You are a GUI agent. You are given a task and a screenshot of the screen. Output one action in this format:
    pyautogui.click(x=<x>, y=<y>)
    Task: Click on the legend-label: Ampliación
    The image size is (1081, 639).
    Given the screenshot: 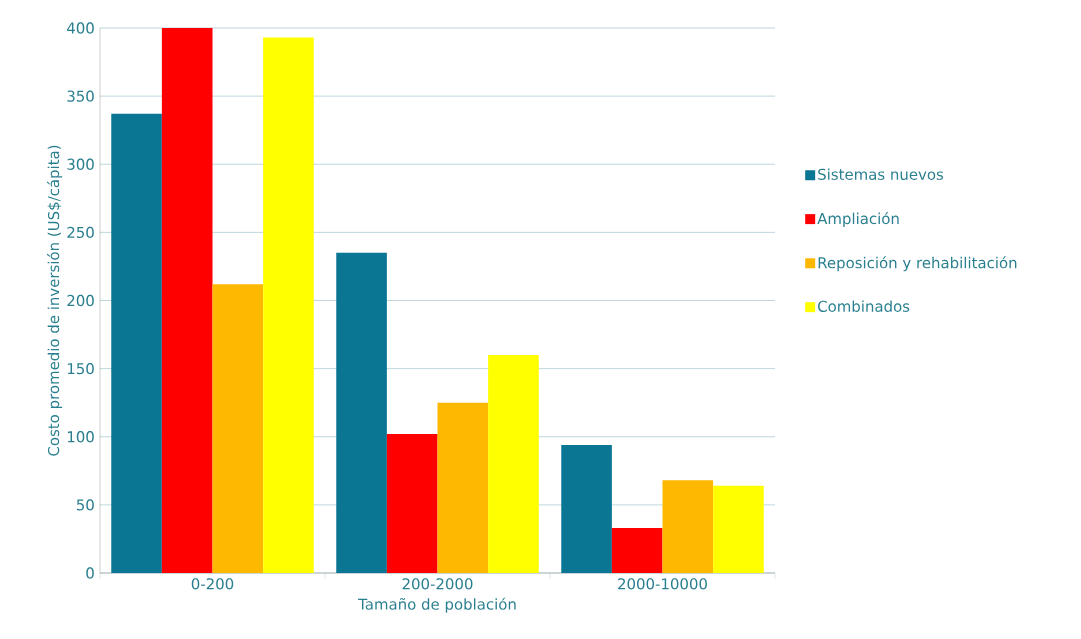 What is the action you would take?
    pyautogui.click(x=858, y=220)
    